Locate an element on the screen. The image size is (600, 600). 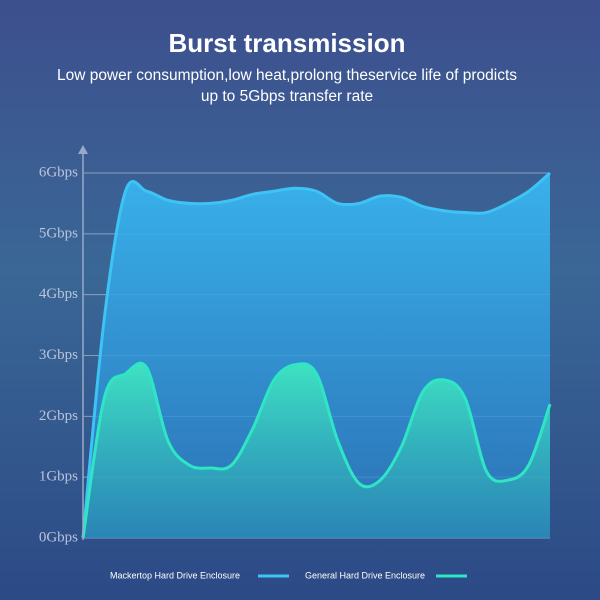
legend-label: General Hard Drive Enclosure is located at coordinates (365, 575).